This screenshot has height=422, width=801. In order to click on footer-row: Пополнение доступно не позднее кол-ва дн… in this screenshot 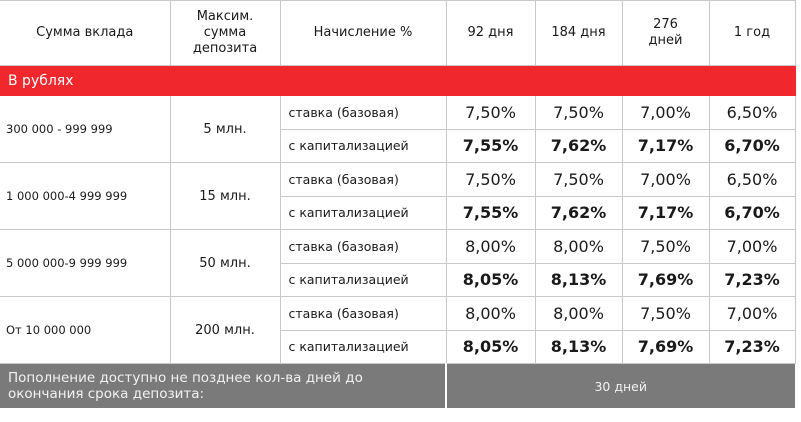, I will do `click(398, 386)`.